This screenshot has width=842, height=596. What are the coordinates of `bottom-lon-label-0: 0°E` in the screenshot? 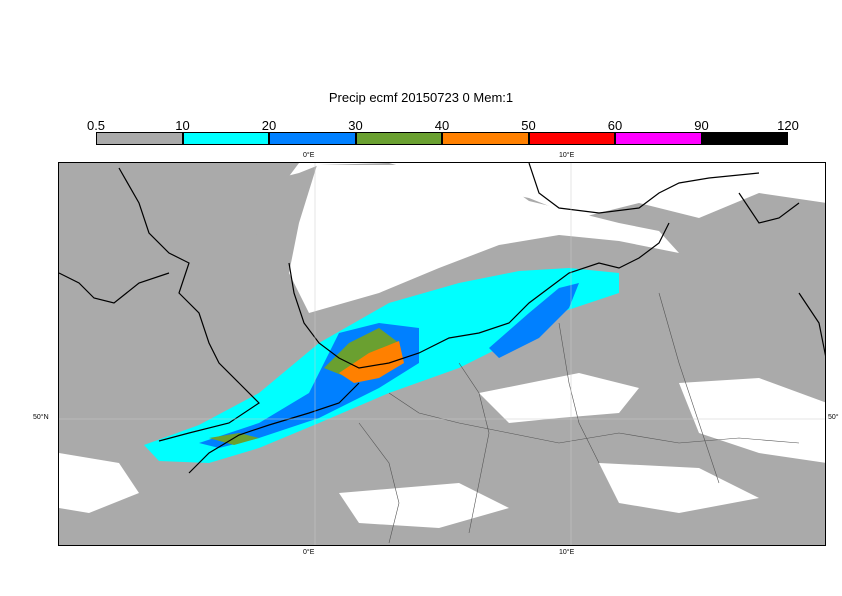 It's located at (309, 552).